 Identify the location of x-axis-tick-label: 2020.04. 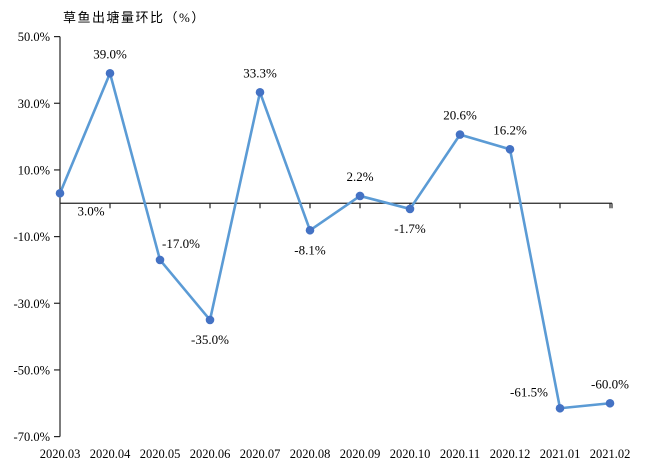
(110, 454).